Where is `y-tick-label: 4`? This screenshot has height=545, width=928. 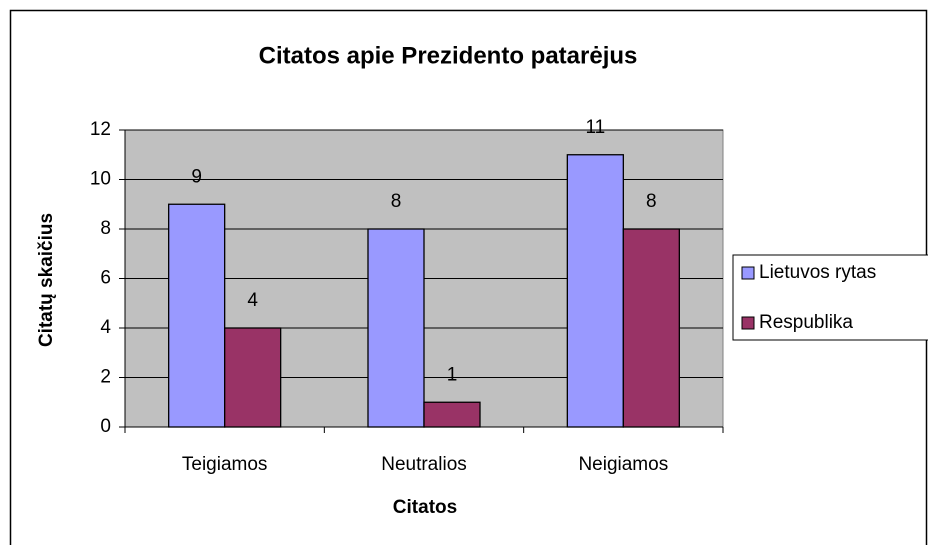 y-tick-label: 4 is located at coordinates (105, 327).